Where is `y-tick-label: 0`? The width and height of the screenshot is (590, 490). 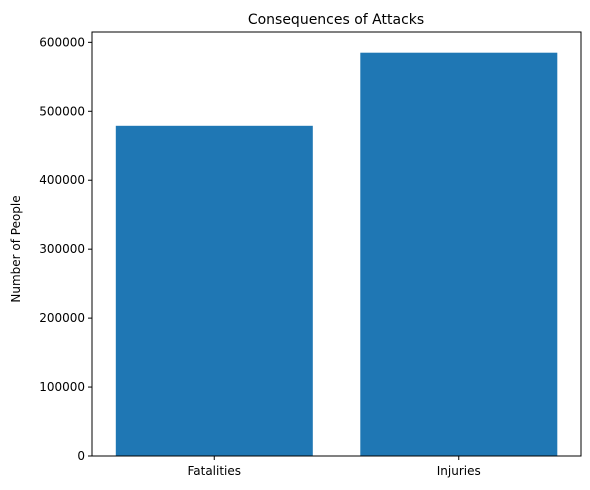 y-tick-label: 0 is located at coordinates (81, 456).